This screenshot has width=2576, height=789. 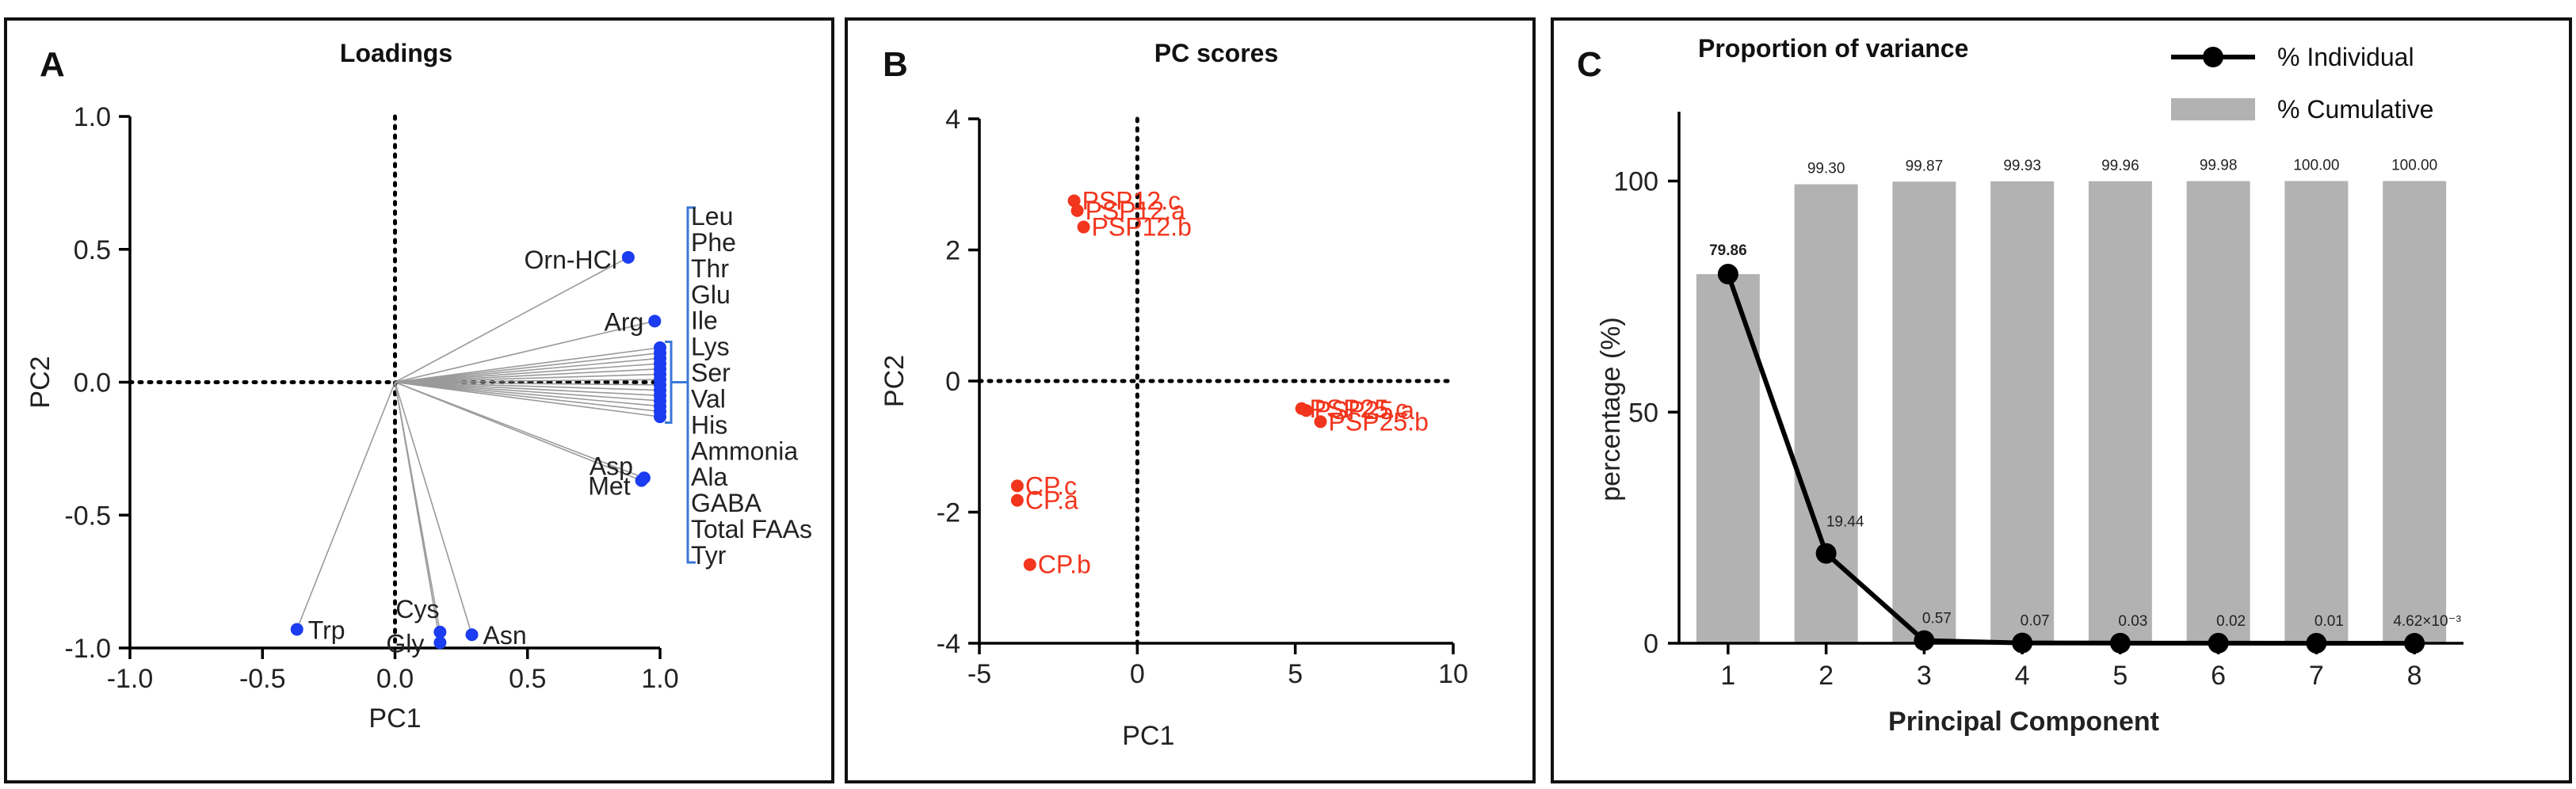 What do you see at coordinates (708, 398) in the screenshot?
I see `bracket-label-val: Val` at bounding box center [708, 398].